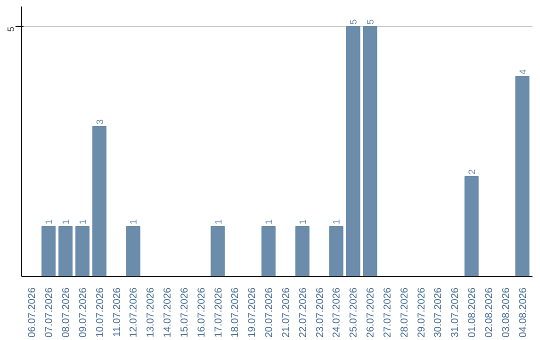 The image size is (540, 340). Describe the element at coordinates (303, 312) in the screenshot. I see `x-tick-label: 22.07.2026` at that location.